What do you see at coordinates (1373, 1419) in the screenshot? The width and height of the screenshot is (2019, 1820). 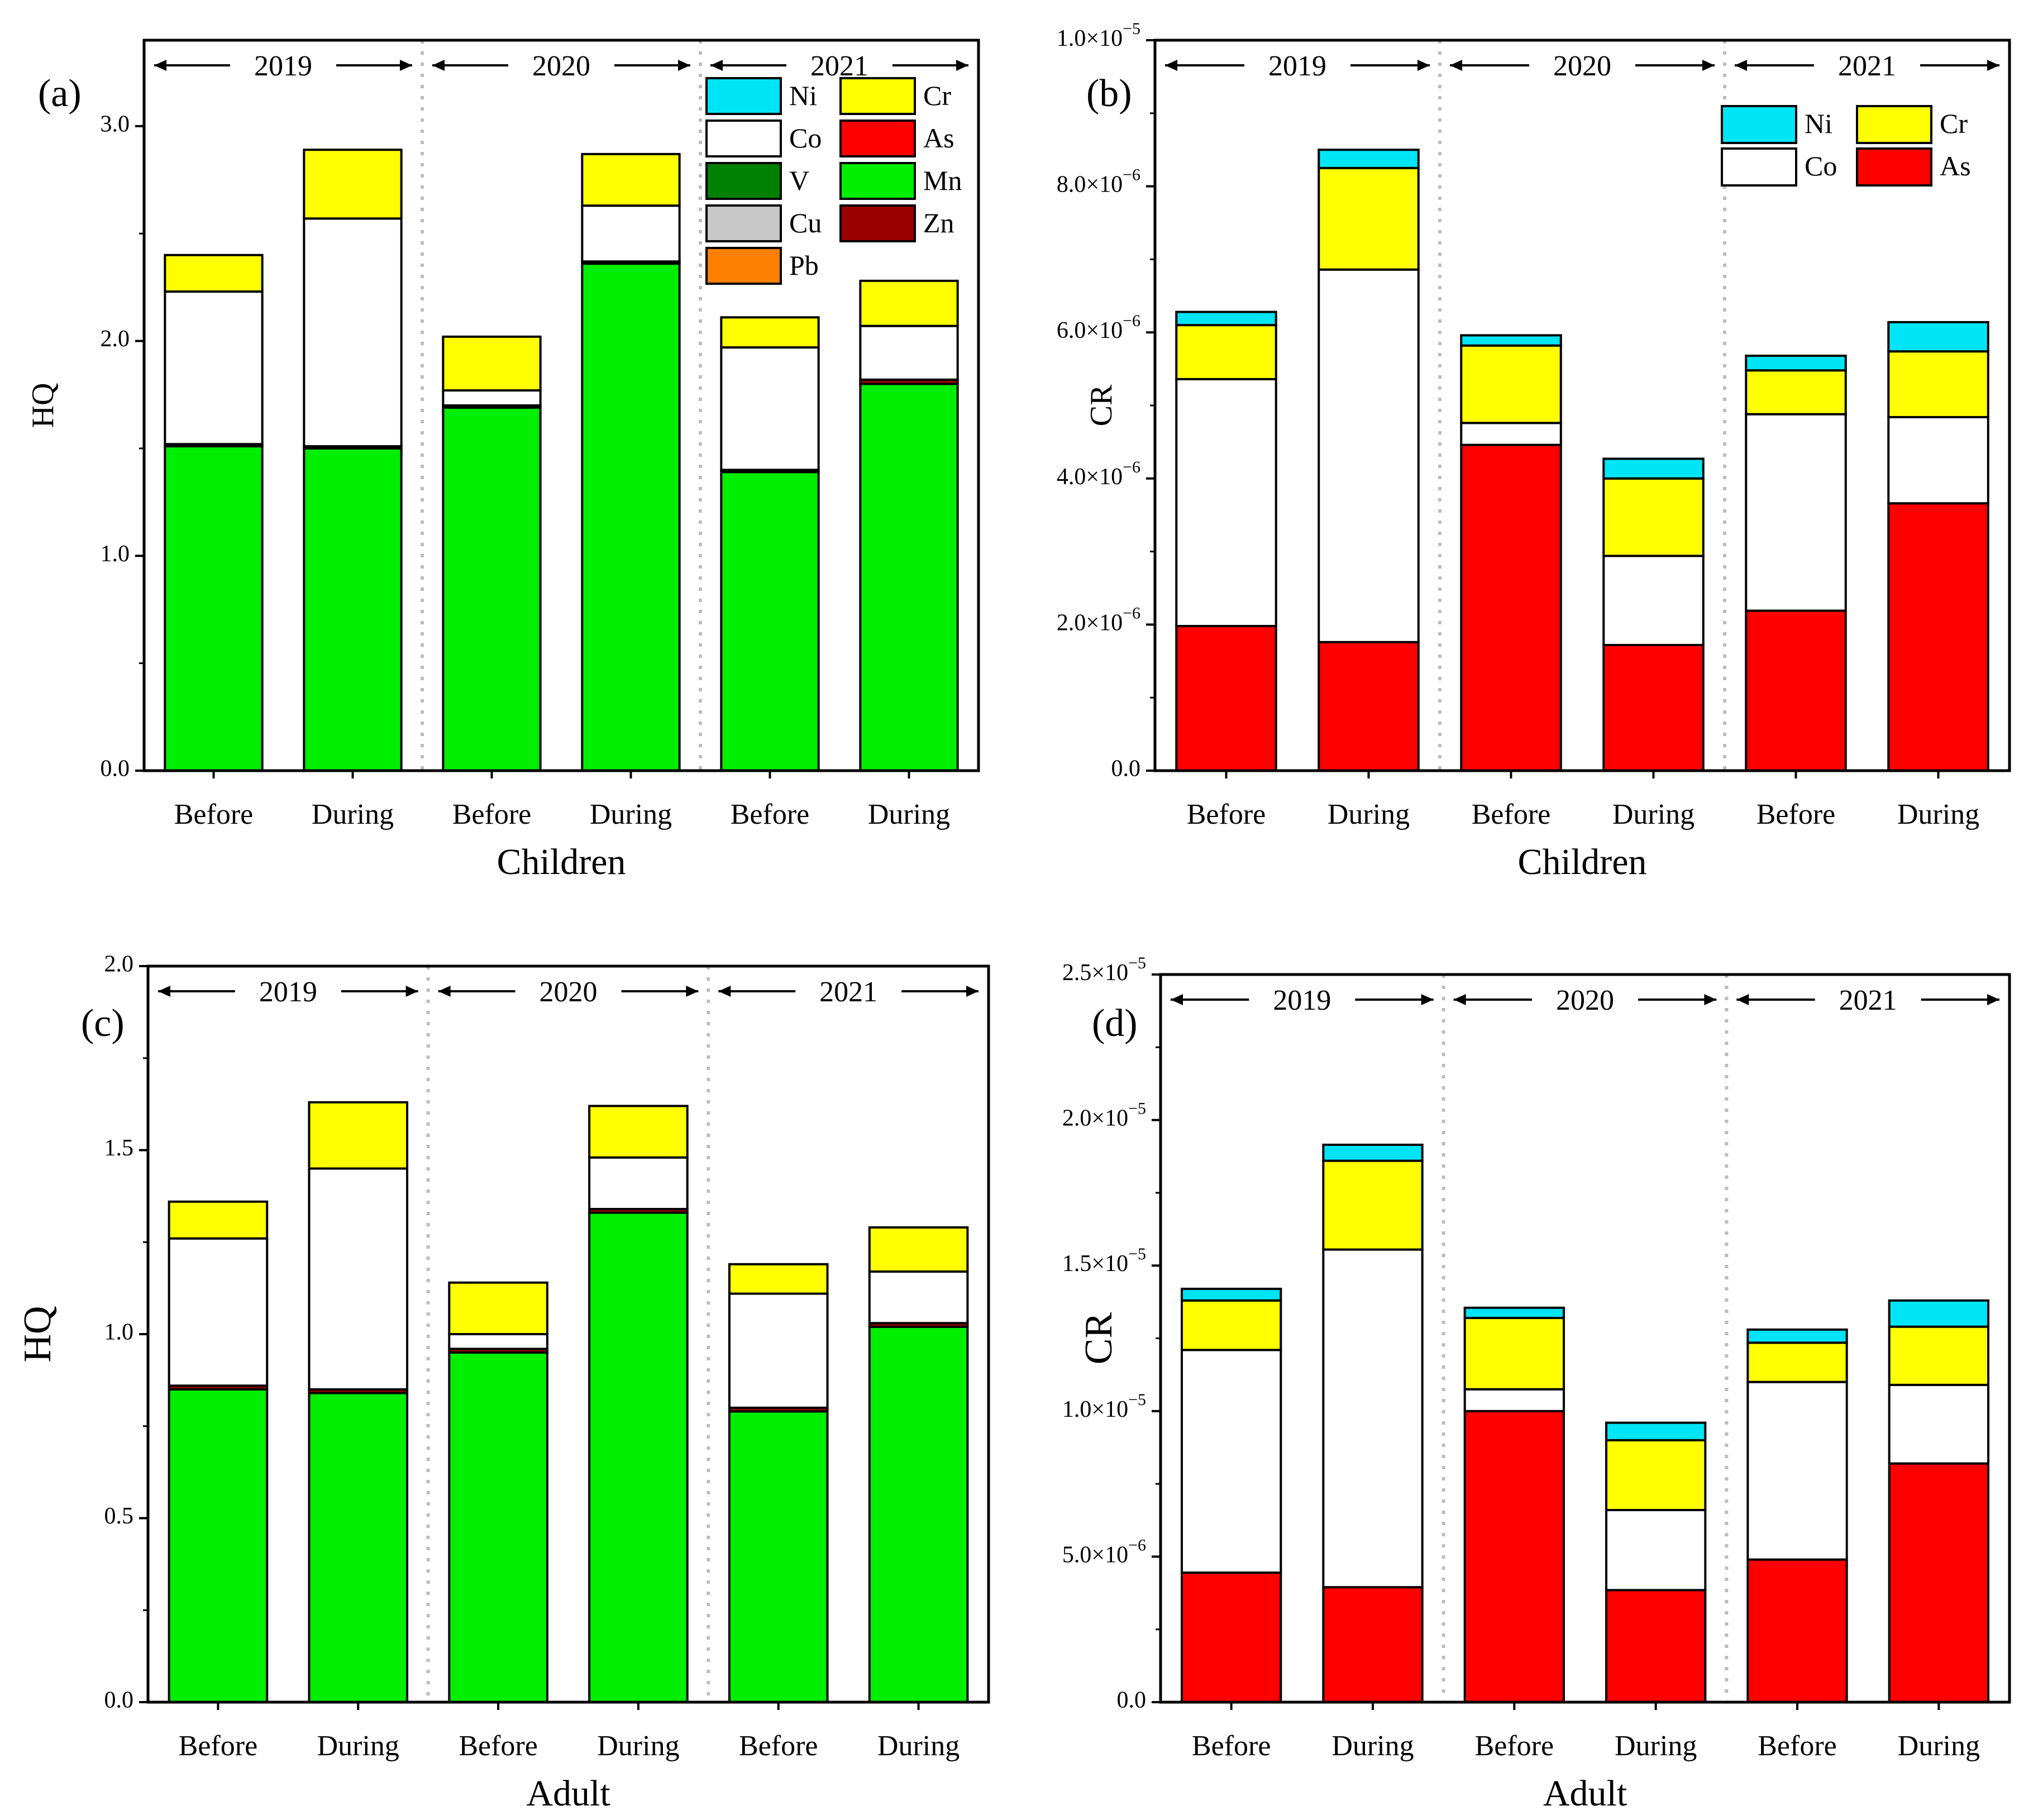 I see `bar-d-1-co` at bounding box center [1373, 1419].